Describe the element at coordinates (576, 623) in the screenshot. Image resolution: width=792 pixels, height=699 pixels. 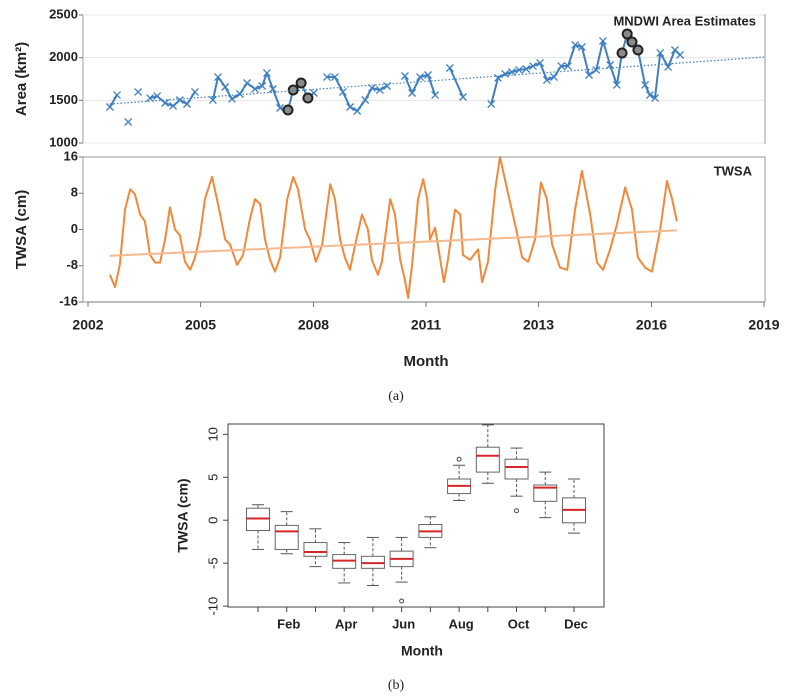
I see `x-tick-label: Dec` at that location.